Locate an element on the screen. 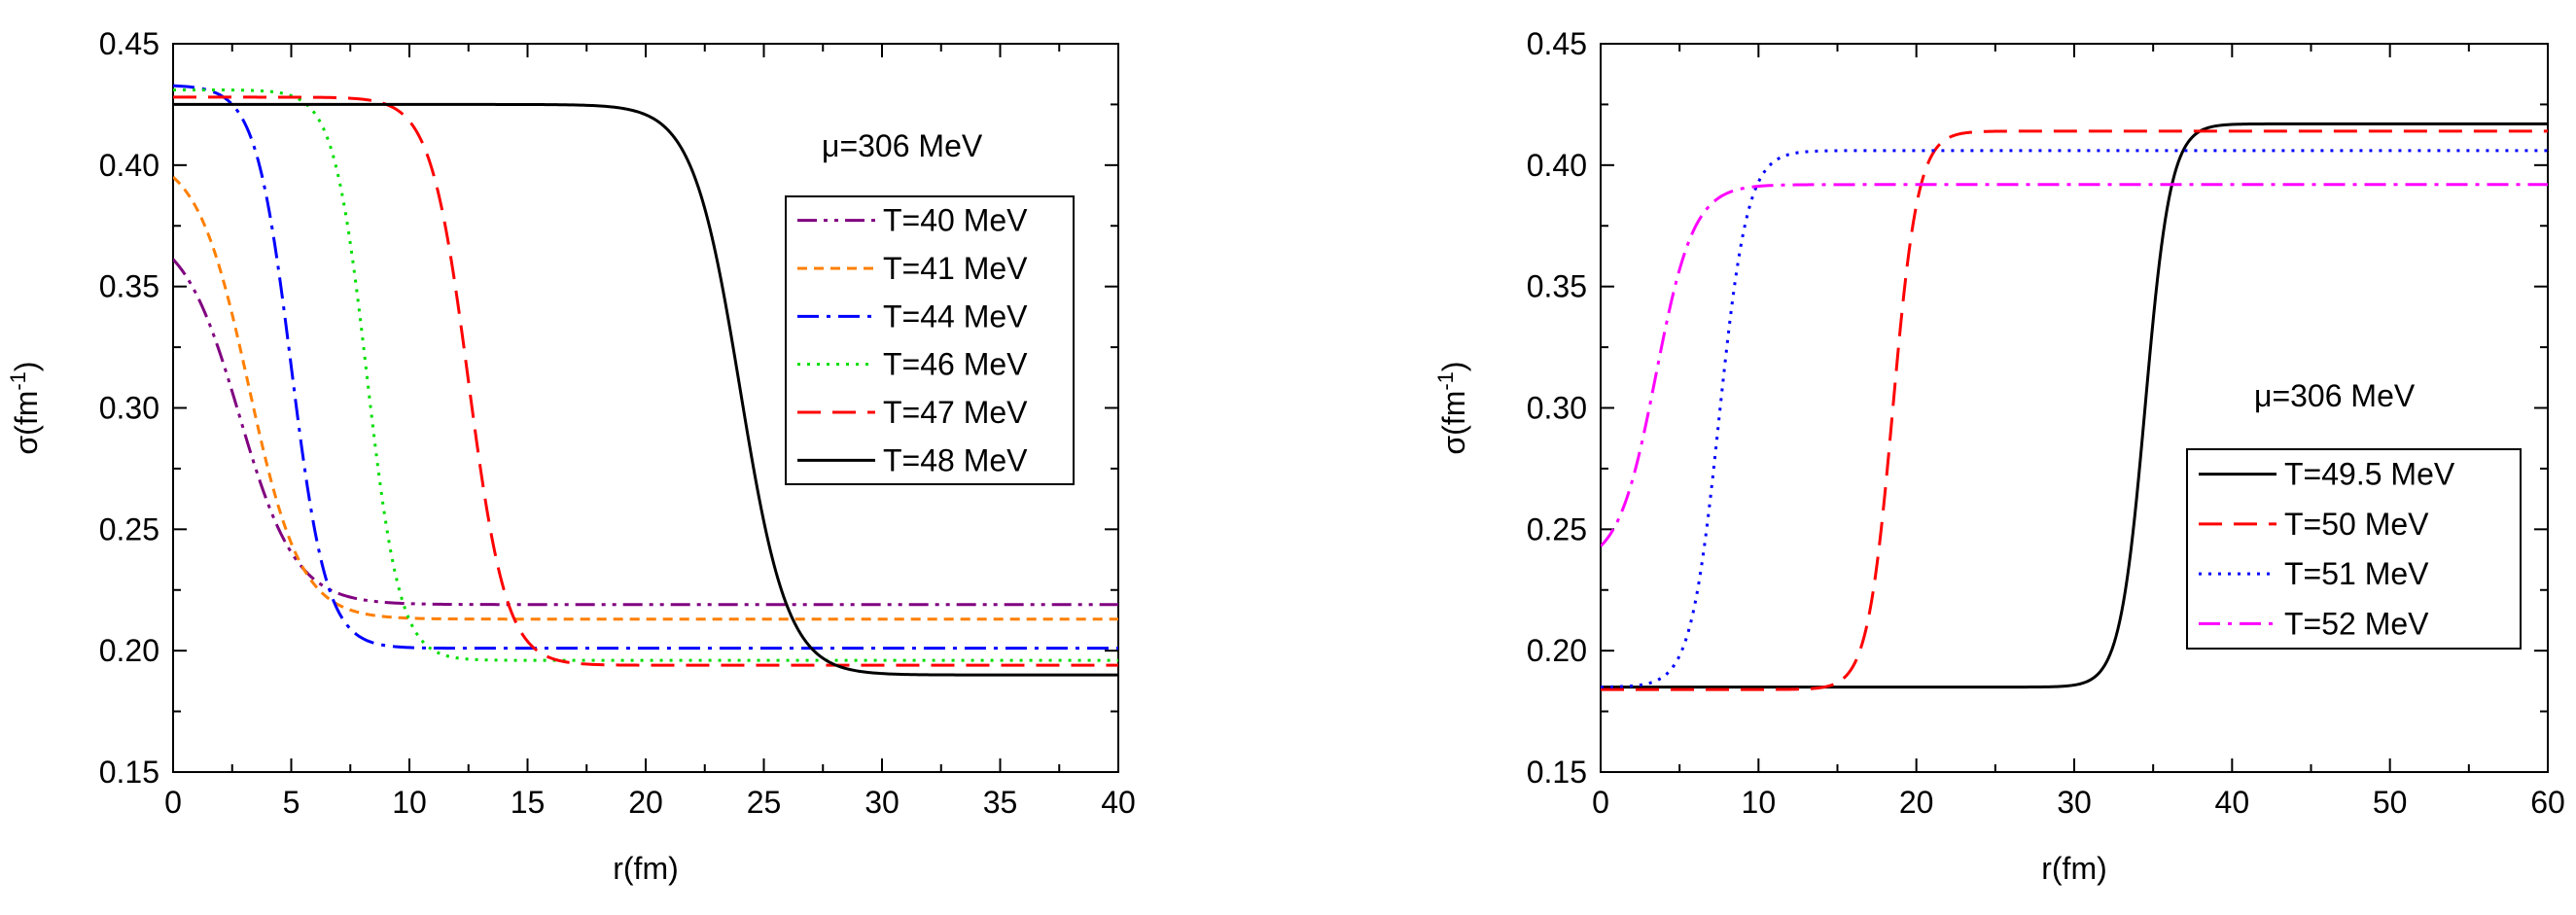  legend-label-2: T=50 MeV is located at coordinates (2356, 524).